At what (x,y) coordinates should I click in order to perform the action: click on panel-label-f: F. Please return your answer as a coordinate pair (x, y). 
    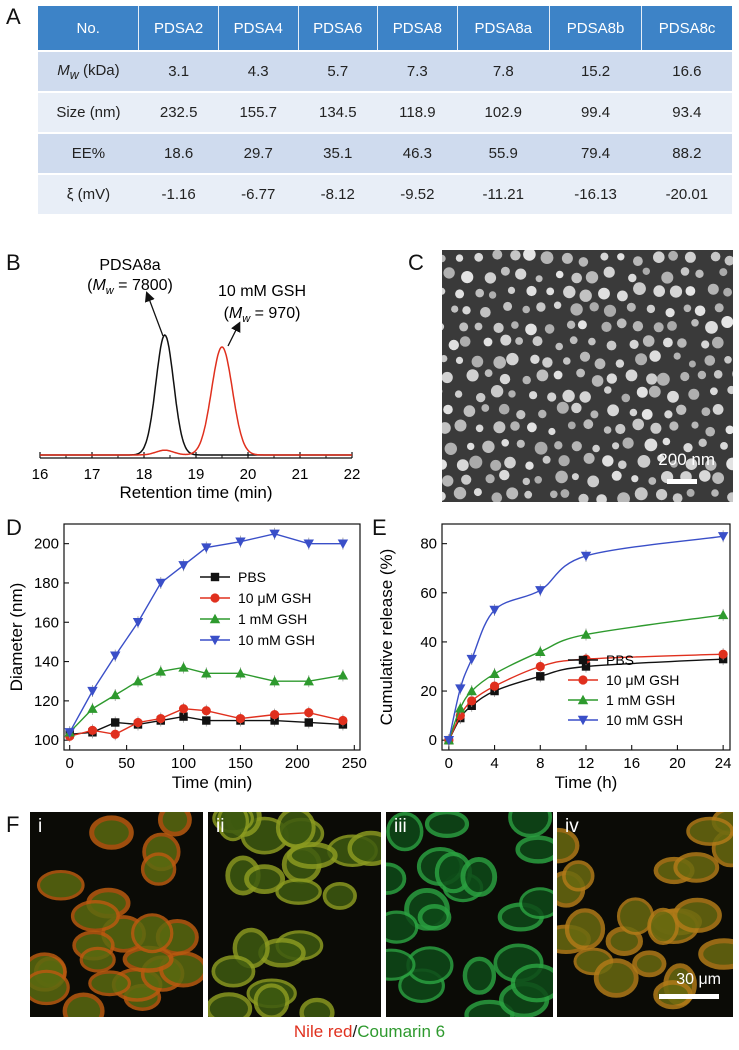
    Looking at the image, I should click on (13, 824).